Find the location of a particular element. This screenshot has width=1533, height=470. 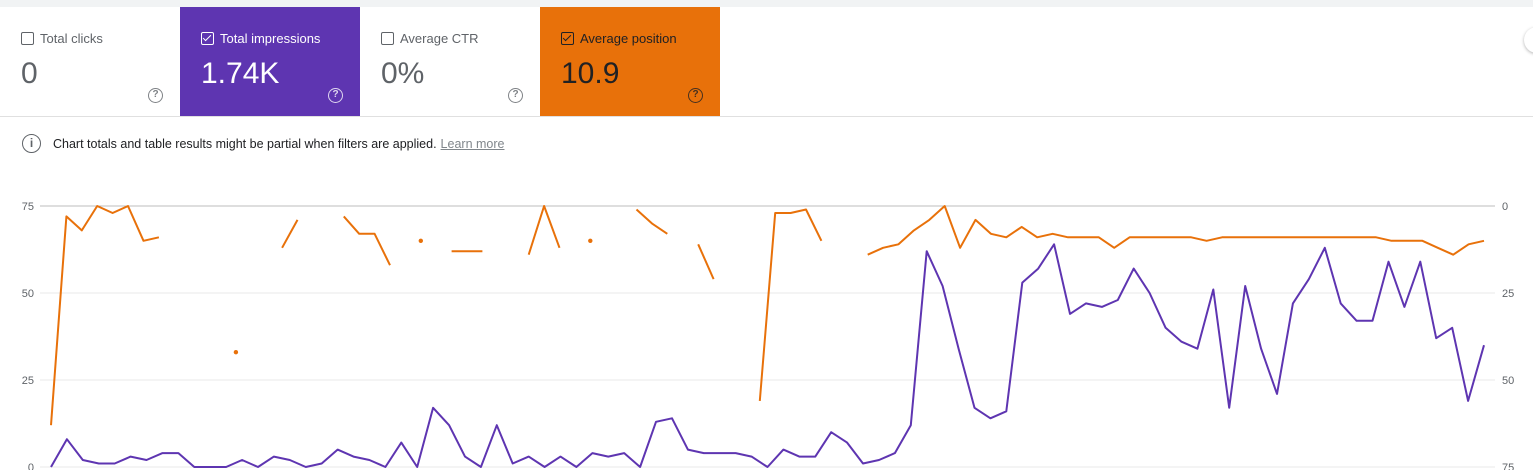

metric-card-average-position: Average position 10.9 ? is located at coordinates (630, 62).